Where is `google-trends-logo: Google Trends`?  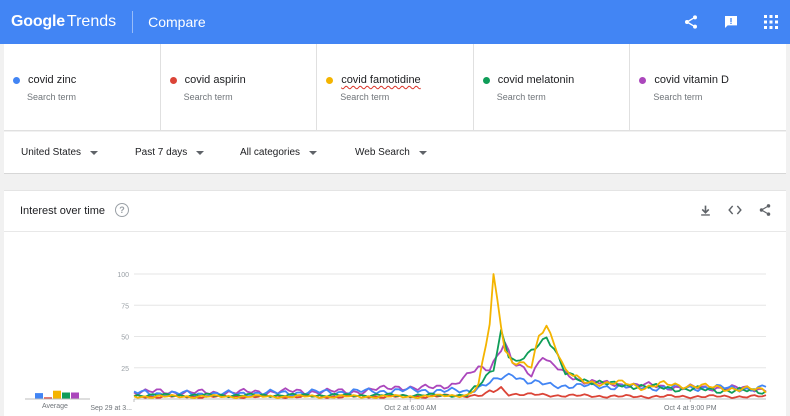 google-trends-logo: Google Trends is located at coordinates (63, 22).